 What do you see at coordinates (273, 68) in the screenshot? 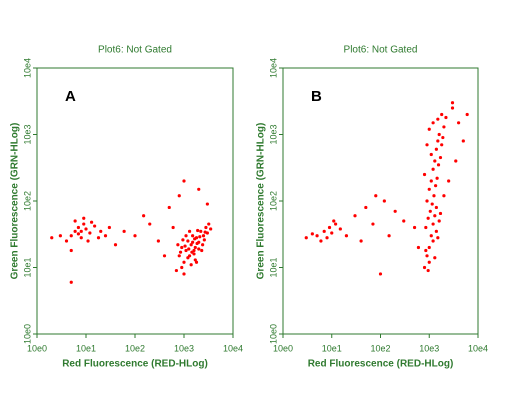
I see `y-tick-label: 10e4` at bounding box center [273, 68].